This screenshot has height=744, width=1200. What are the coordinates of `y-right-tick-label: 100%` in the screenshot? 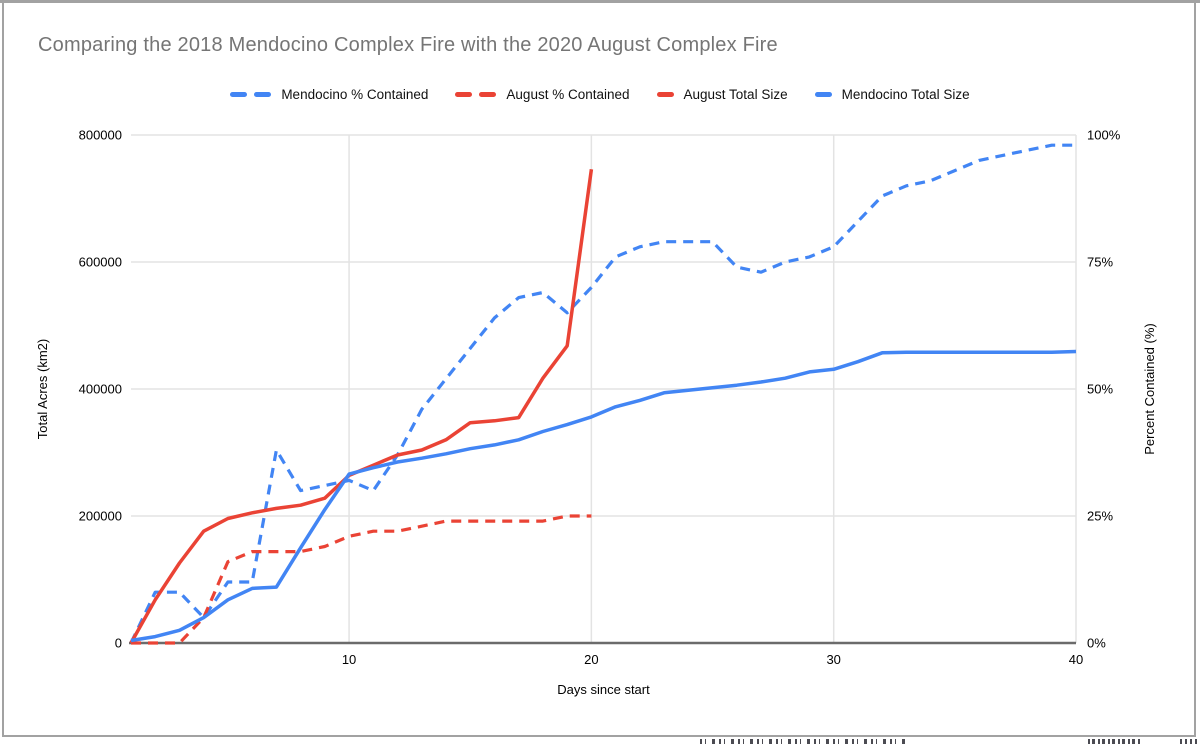 It's located at (1104, 135).